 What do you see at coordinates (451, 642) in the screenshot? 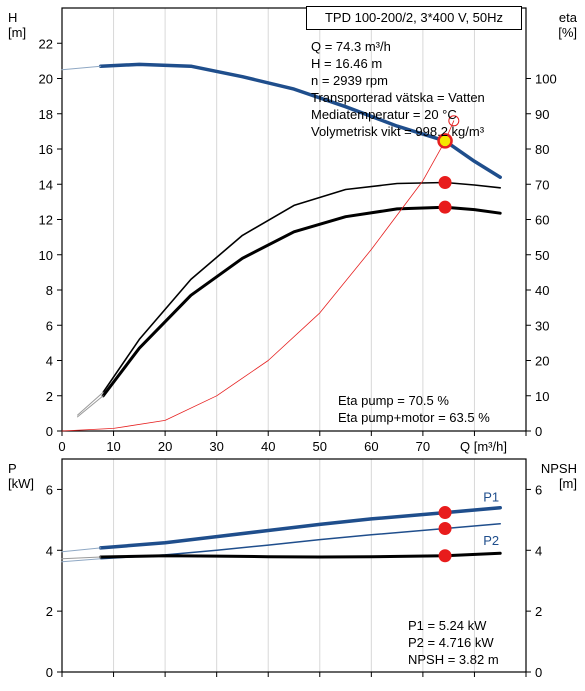
I see `info-p2: P2 = 4.716 kW` at bounding box center [451, 642].